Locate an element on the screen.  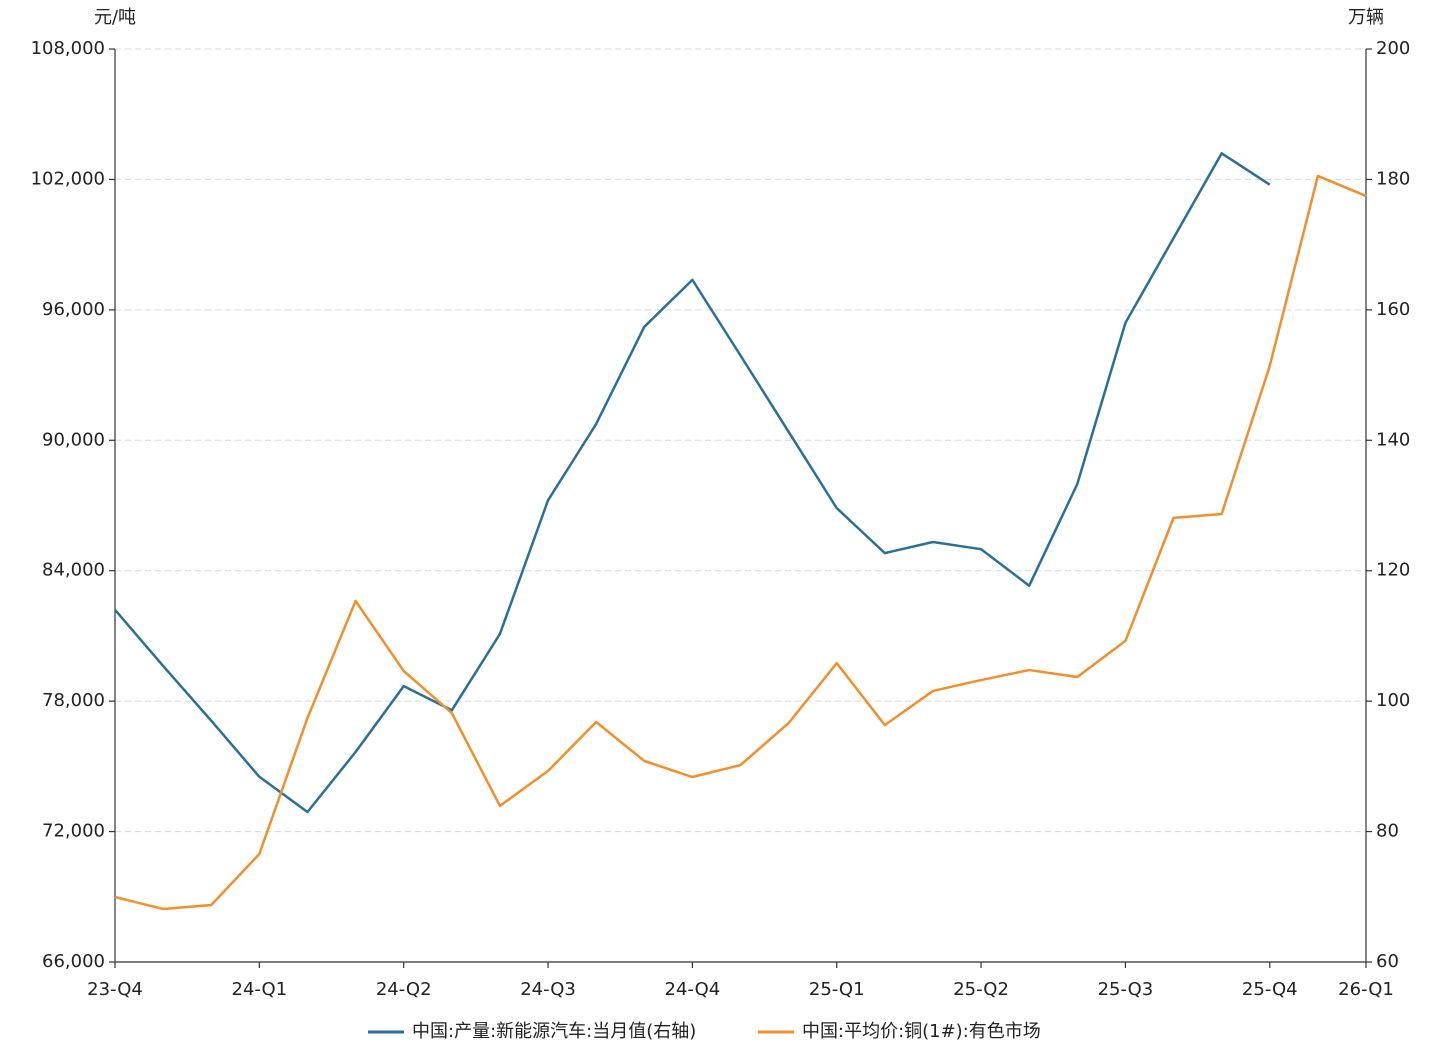
y2-tick-label: 60 is located at coordinates (1387, 961).